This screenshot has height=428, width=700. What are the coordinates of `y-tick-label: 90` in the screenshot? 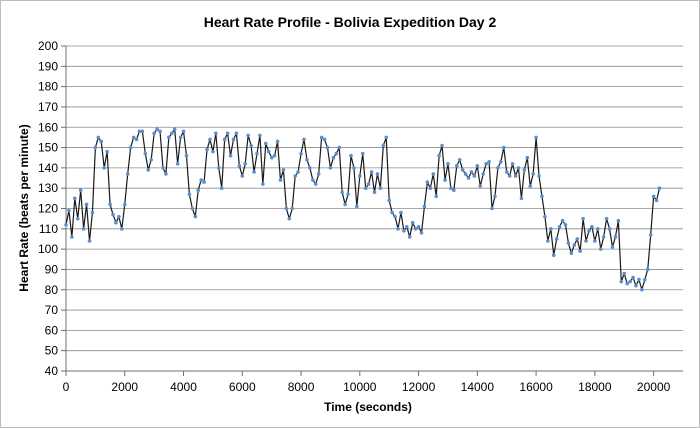 It's located at (52, 269).